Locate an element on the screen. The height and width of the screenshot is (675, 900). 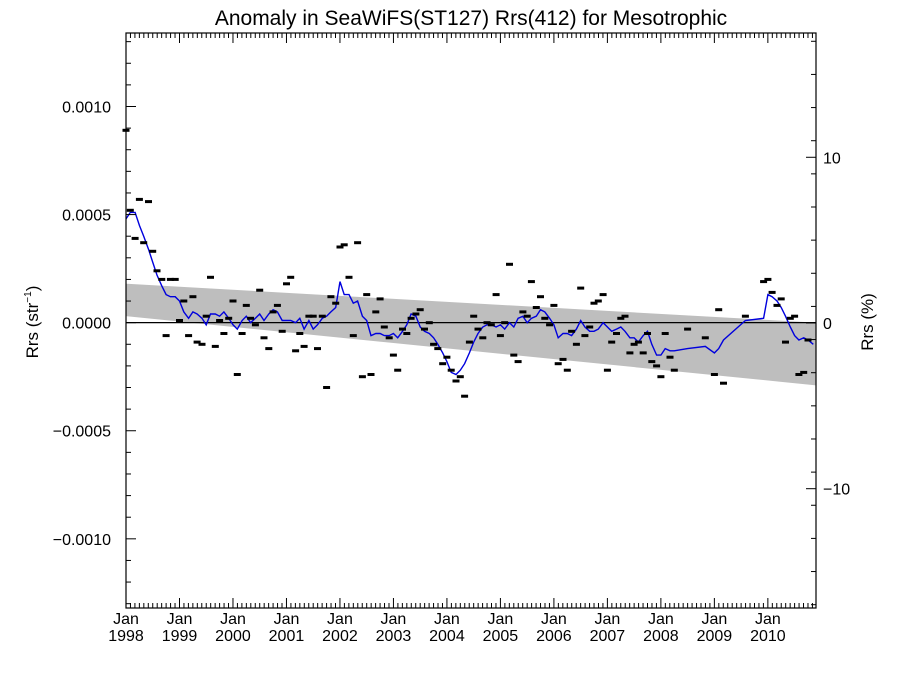
x-tick-label-year: 1999 is located at coordinates (180, 636).